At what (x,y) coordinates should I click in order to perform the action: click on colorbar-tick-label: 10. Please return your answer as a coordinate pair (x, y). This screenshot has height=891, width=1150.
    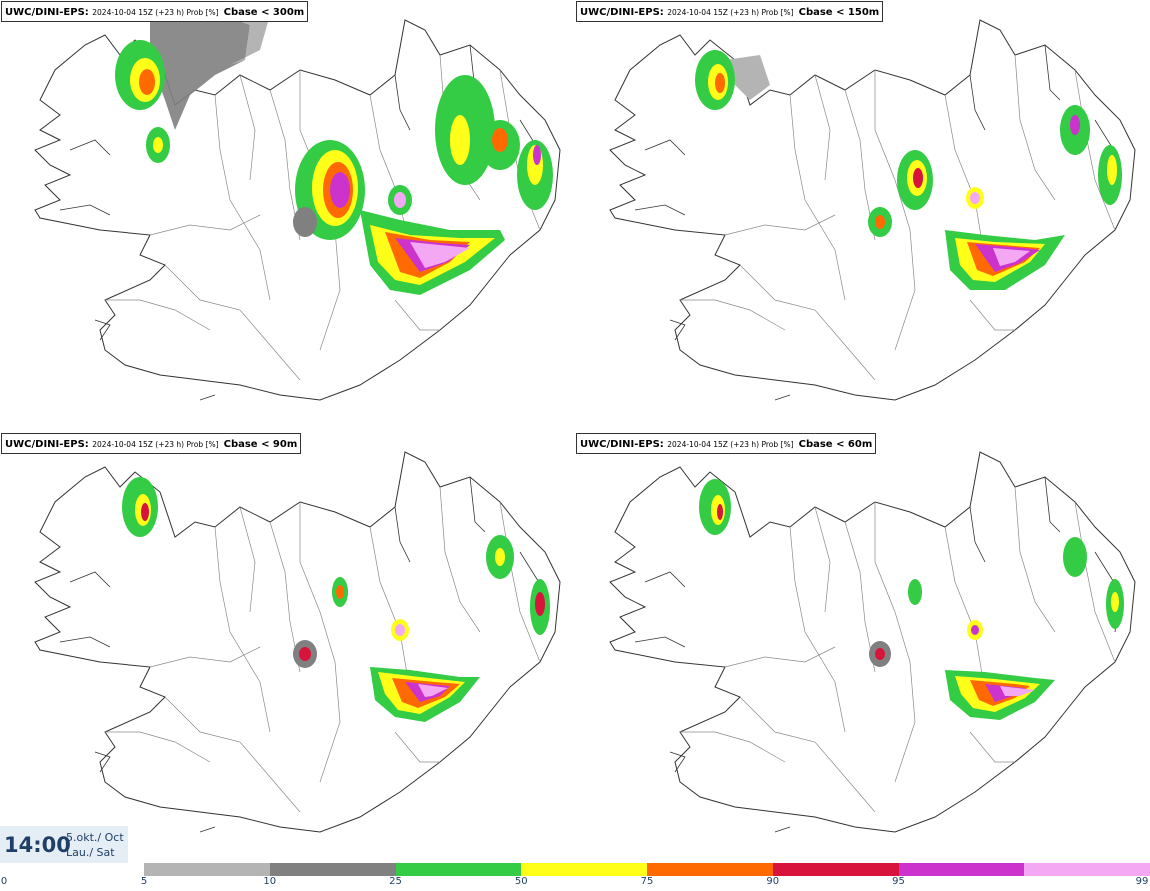
    Looking at the image, I should click on (270, 881).